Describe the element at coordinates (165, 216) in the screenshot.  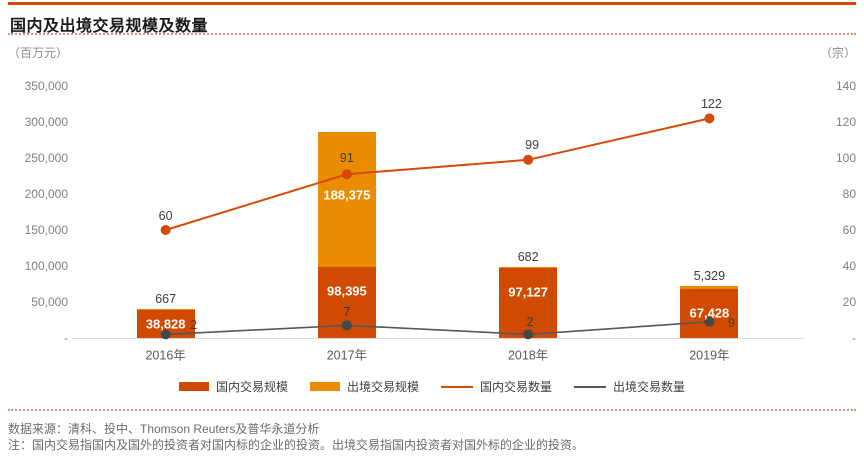
I see `line-point-value: 60` at that location.